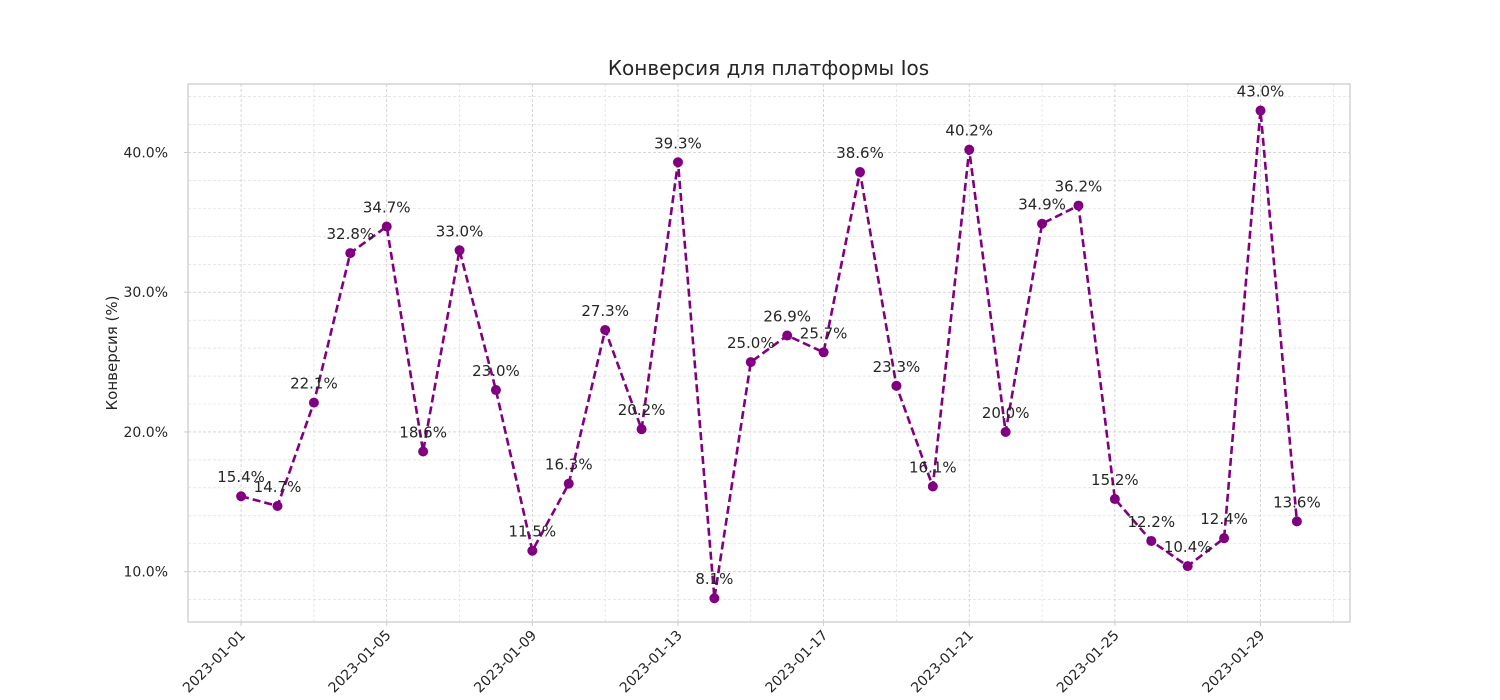  Describe the element at coordinates (1188, 547) in the screenshot. I see `data-label: 10.4%` at that location.